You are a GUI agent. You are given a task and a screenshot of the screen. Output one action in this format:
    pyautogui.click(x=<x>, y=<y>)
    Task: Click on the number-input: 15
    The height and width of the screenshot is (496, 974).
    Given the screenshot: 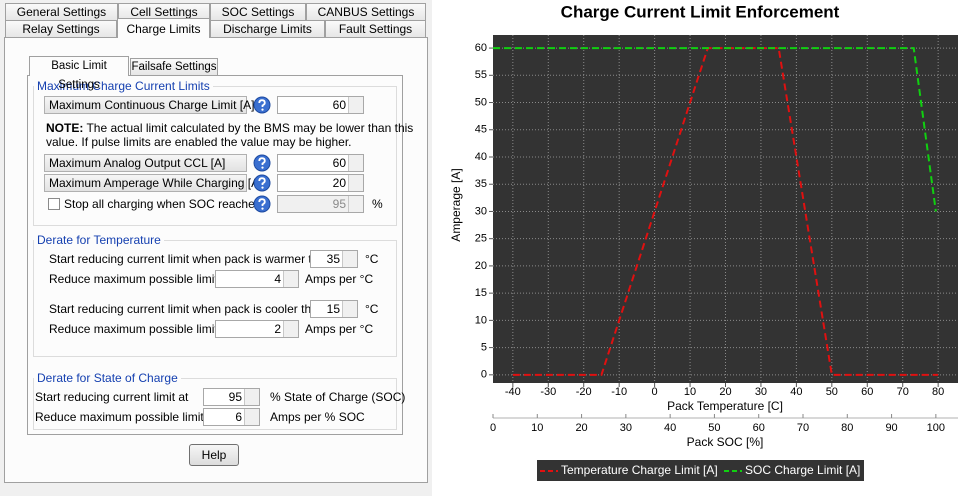 What is the action you would take?
    pyautogui.click(x=334, y=309)
    